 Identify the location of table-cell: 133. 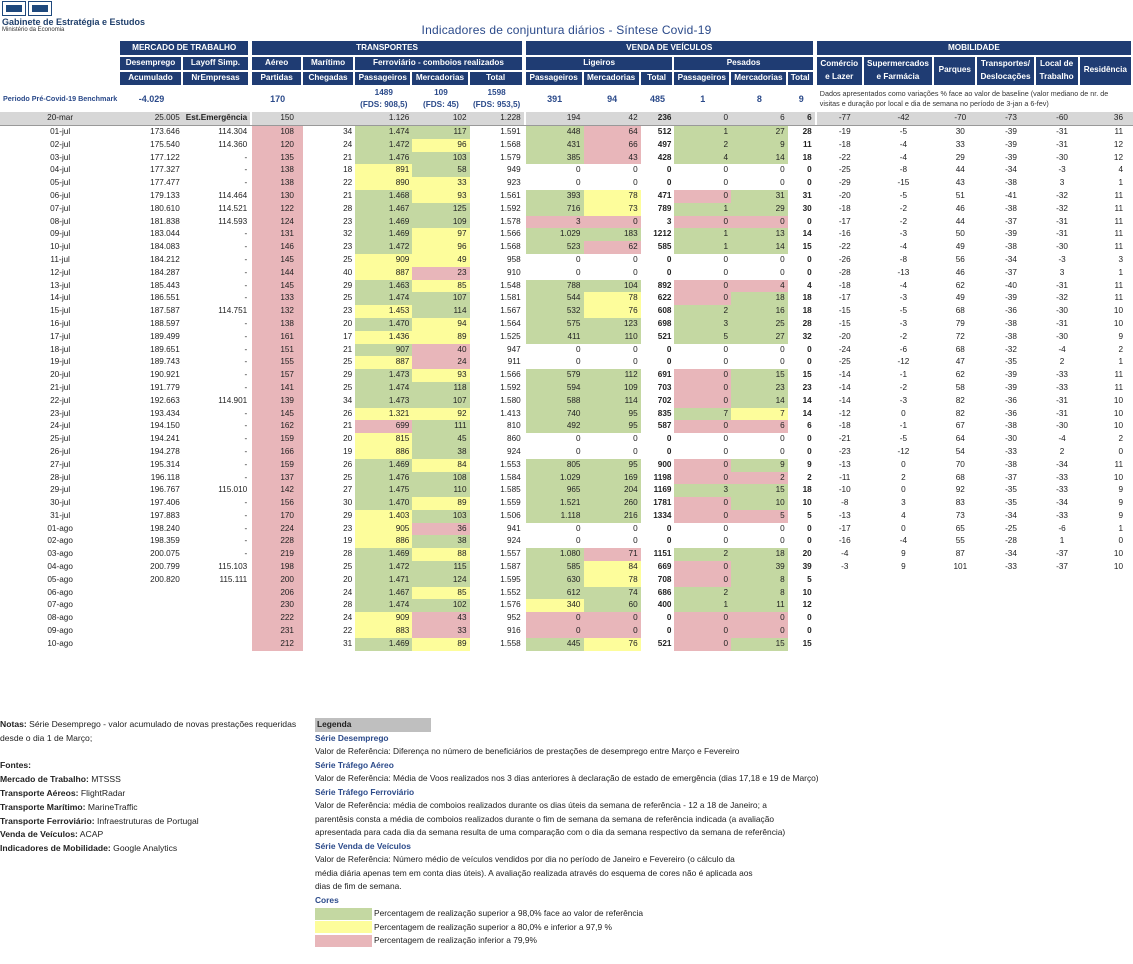
(277, 299).